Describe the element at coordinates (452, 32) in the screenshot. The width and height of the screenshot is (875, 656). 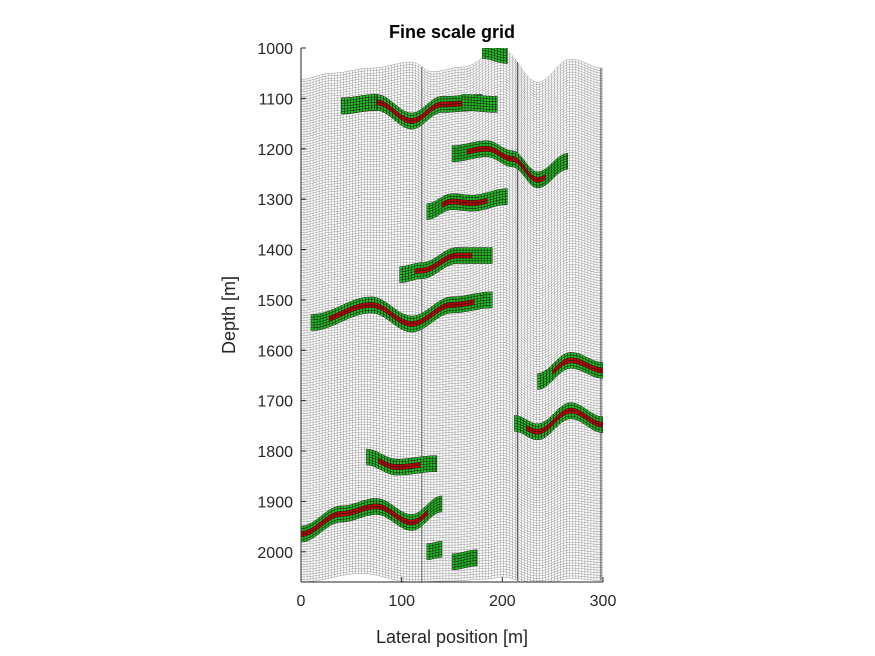
I see `chart-title: Fine scale grid` at that location.